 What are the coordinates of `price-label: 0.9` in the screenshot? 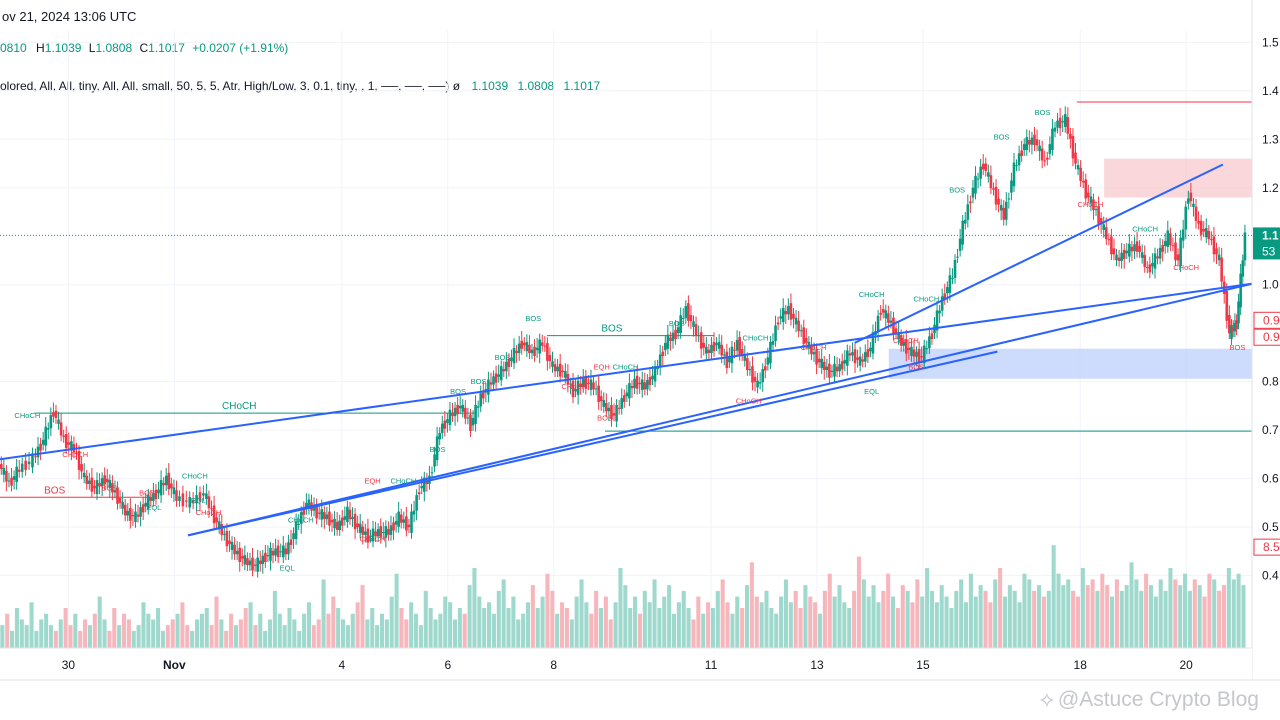 It's located at (1271, 337).